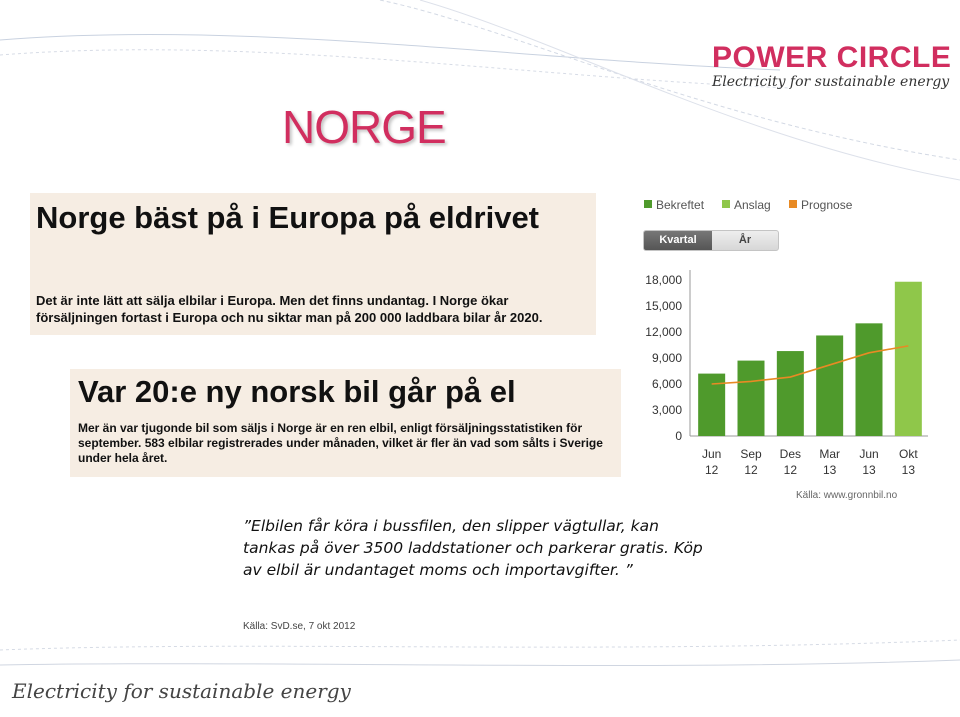 This screenshot has height=717, width=960. What do you see at coordinates (680, 205) in the screenshot?
I see `legend-label: Bekreftet` at bounding box center [680, 205].